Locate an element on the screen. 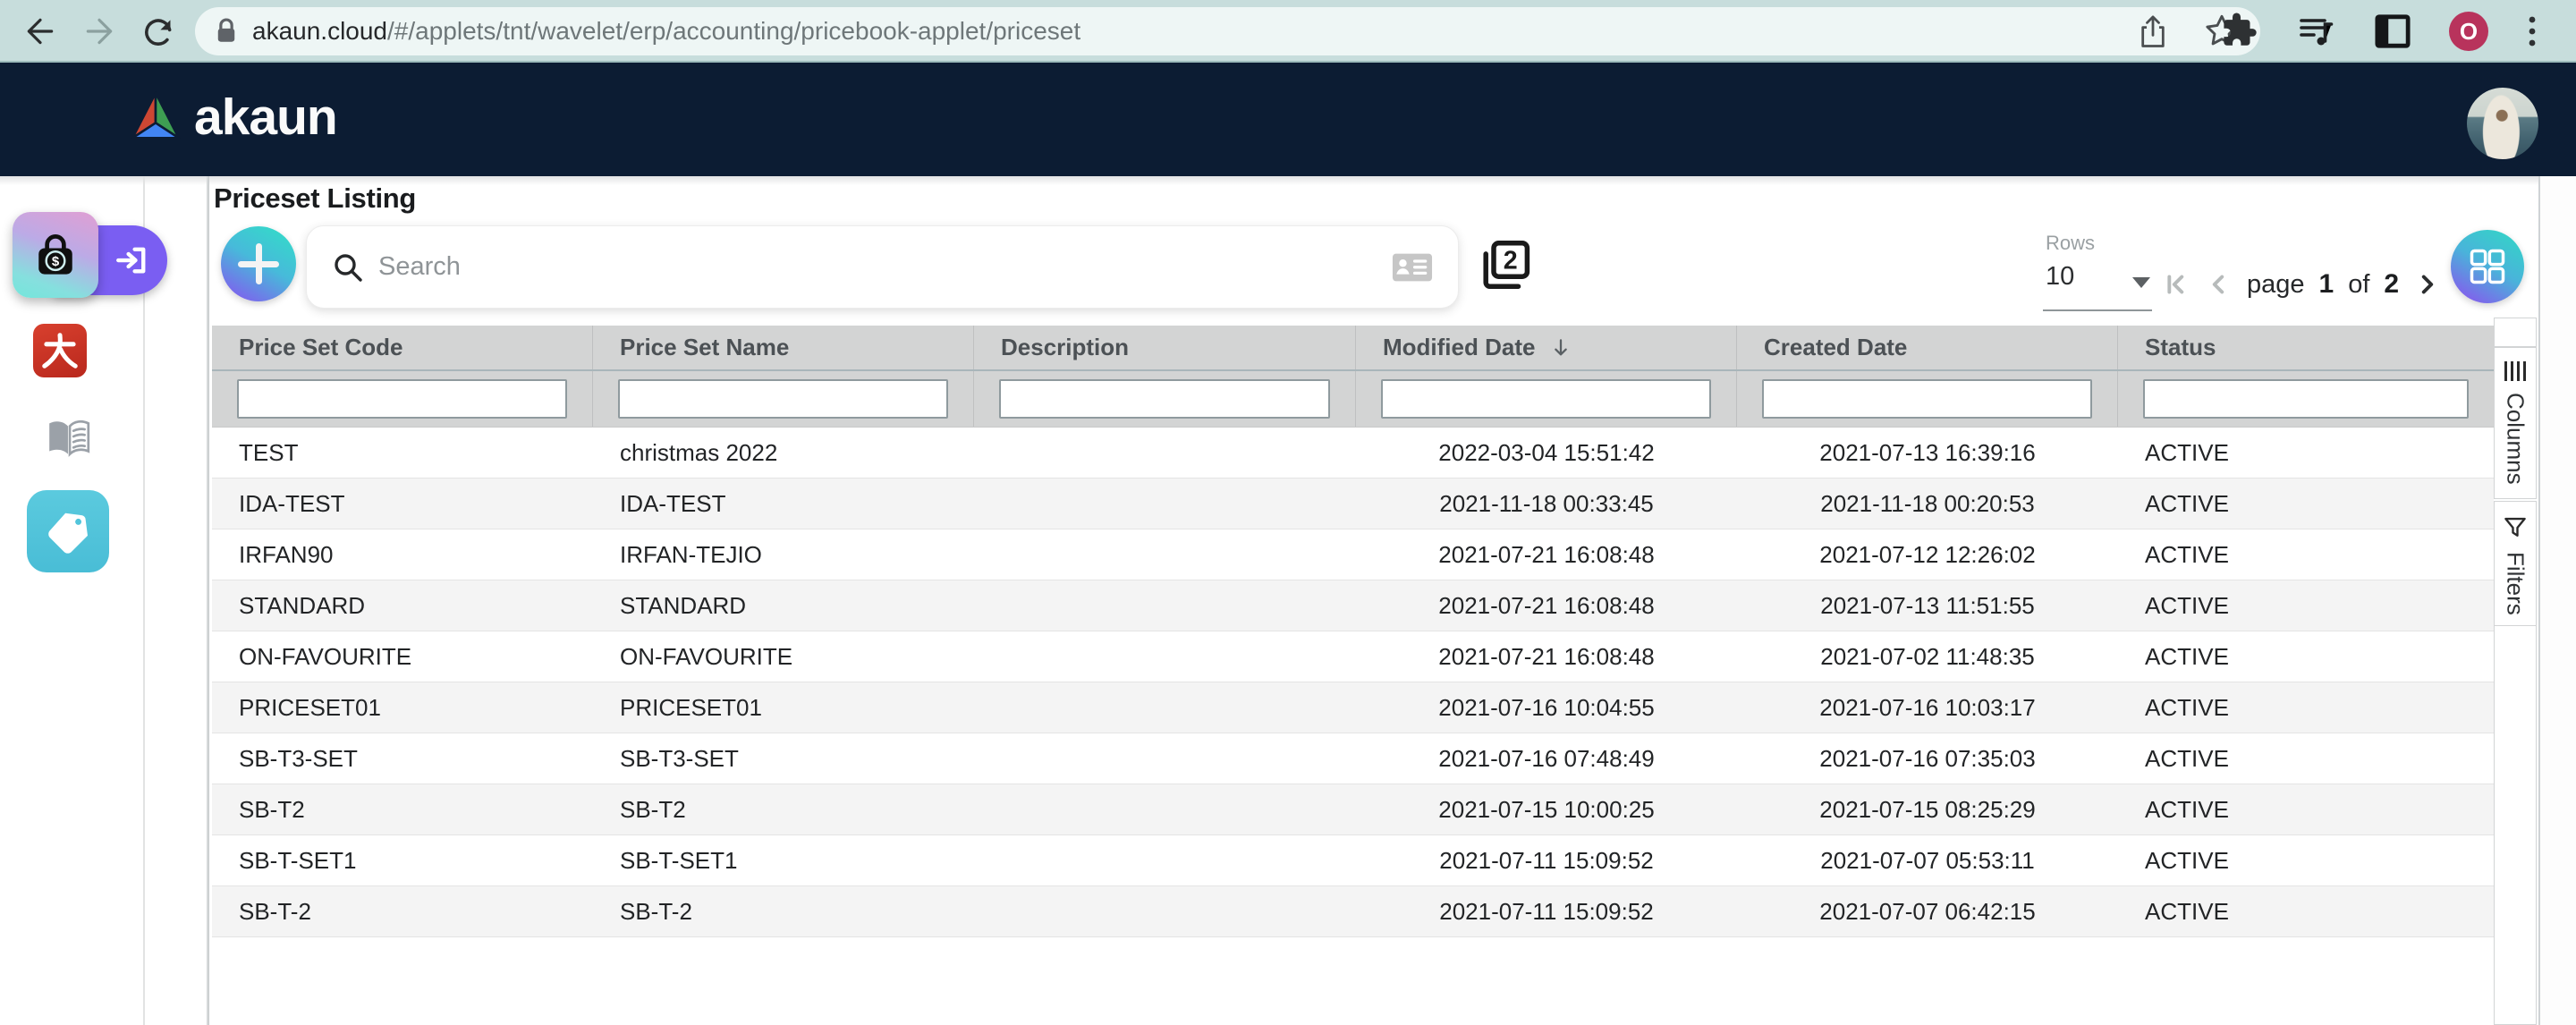  rows-per-page-select: 10 is located at coordinates (2060, 277).